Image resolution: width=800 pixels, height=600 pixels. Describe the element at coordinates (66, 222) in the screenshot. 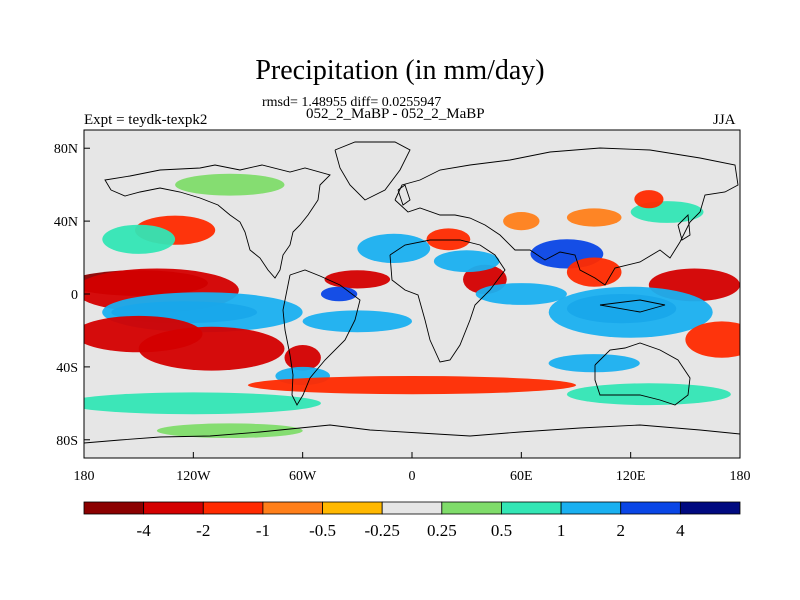

I see `y-tick-label-1: 40N` at that location.